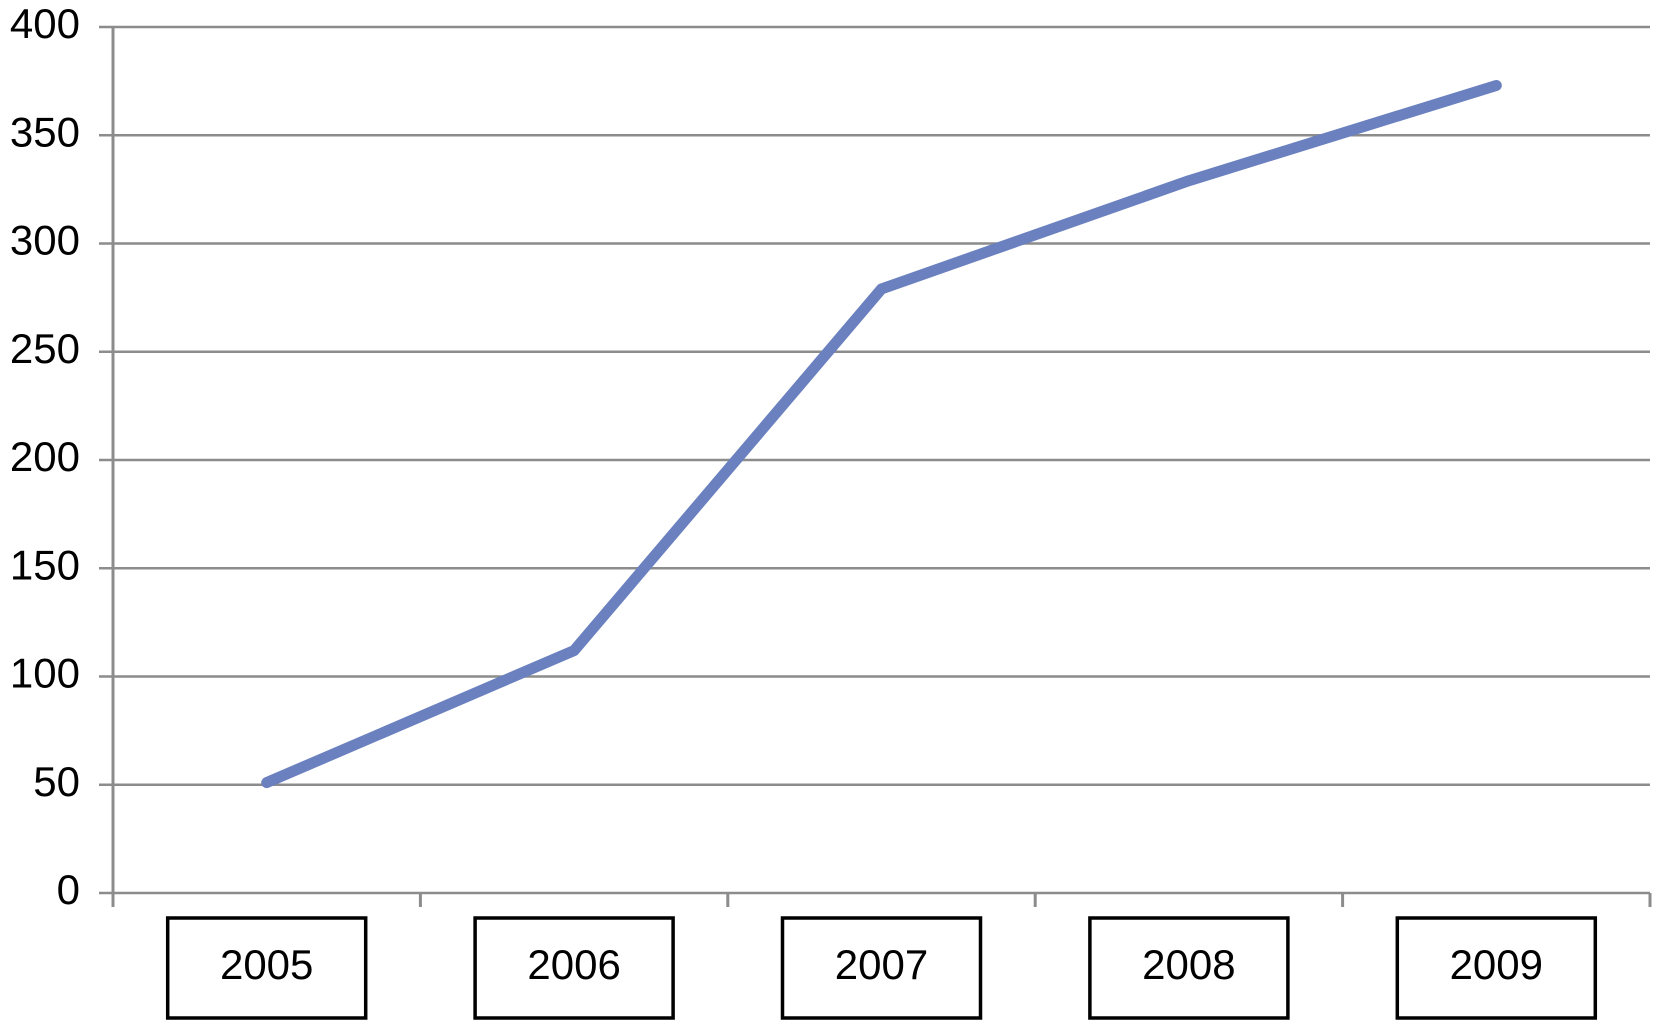  Describe the element at coordinates (56, 781) in the screenshot. I see `y-tick-label: 50` at that location.